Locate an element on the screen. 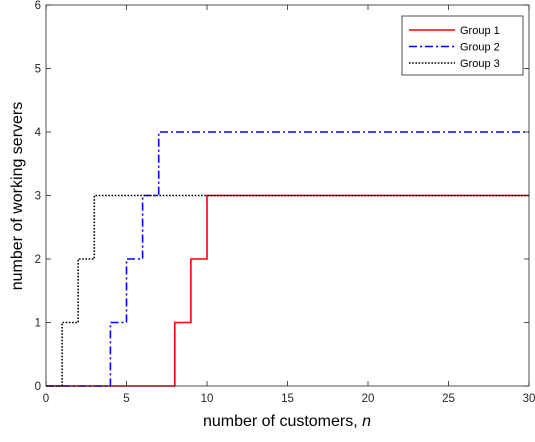 The height and width of the screenshot is (442, 535). x-tick-label: 15 is located at coordinates (287, 399).